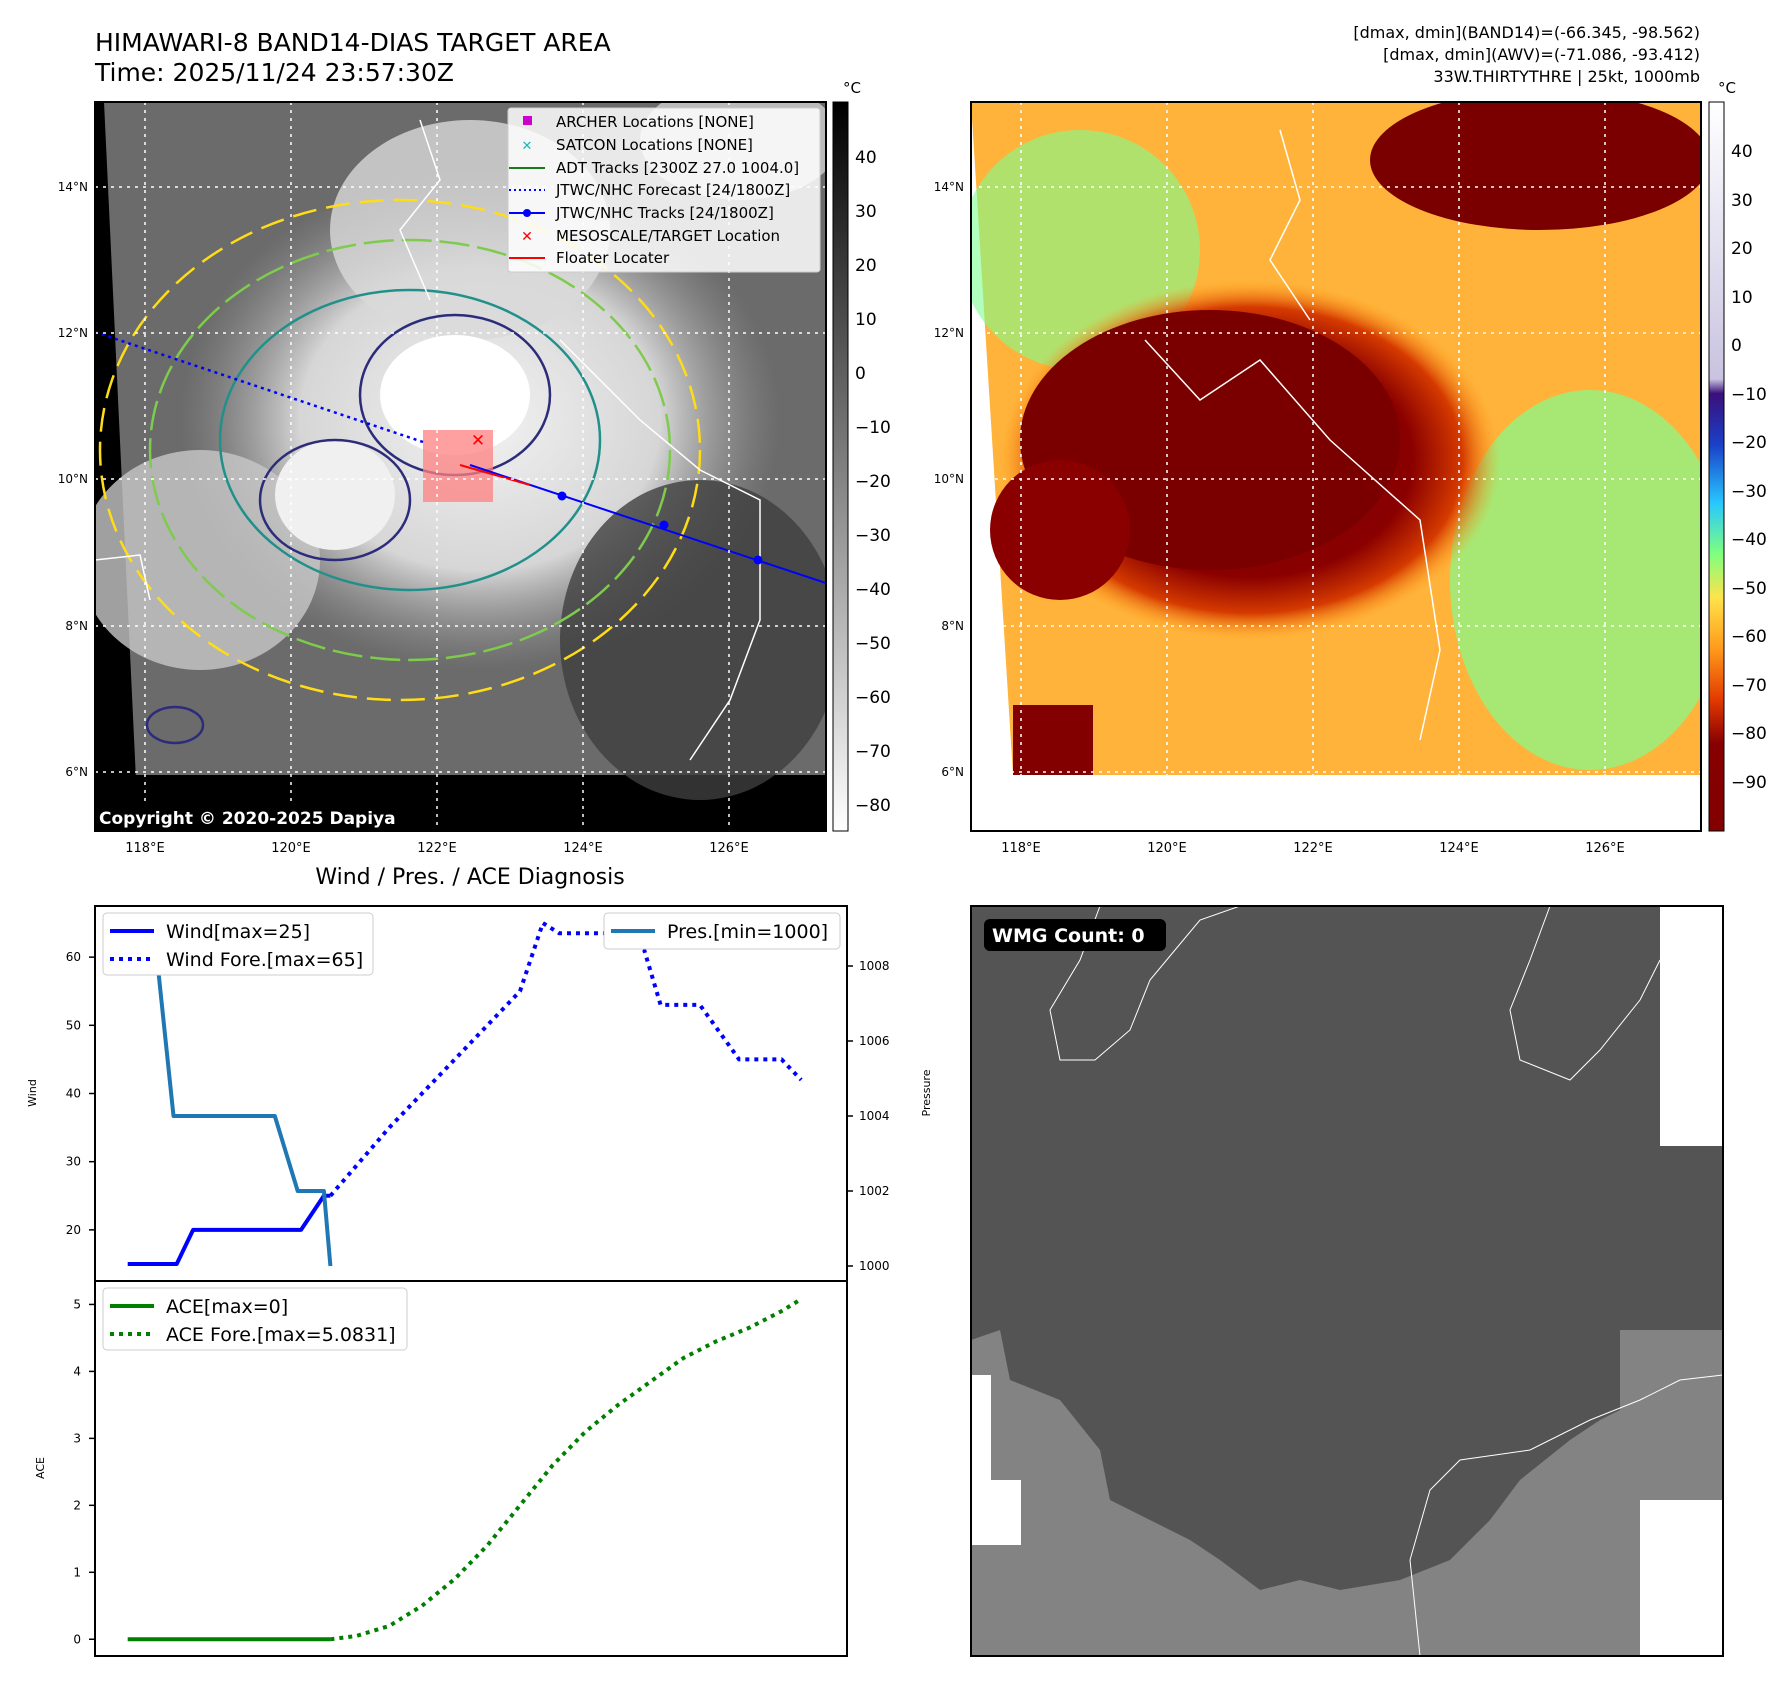 This screenshot has height=1690, width=1788. I want to click on ace-legend-label: ACE[max=0], so click(227, 1307).